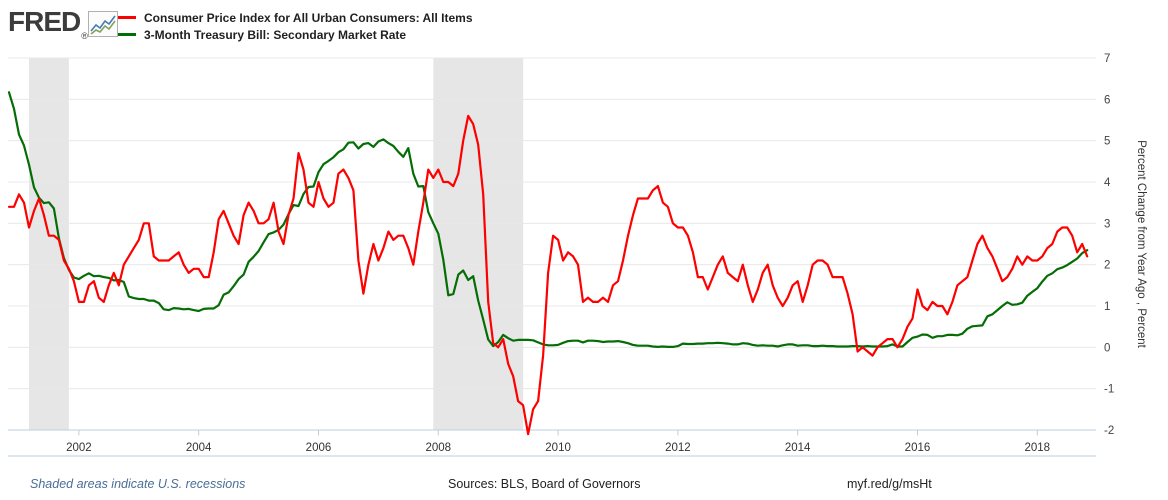 The width and height of the screenshot is (1168, 500). I want to click on x-tick-label: 2008, so click(438, 448).